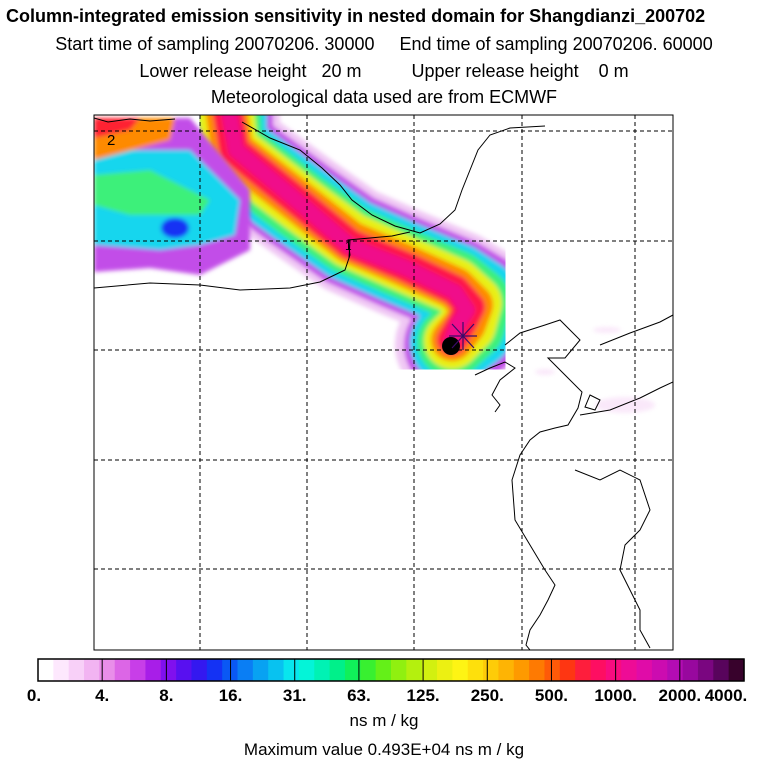 The width and height of the screenshot is (768, 768). Describe the element at coordinates (423, 695) in the screenshot. I see `colorbar-tick-label: 125.` at that location.